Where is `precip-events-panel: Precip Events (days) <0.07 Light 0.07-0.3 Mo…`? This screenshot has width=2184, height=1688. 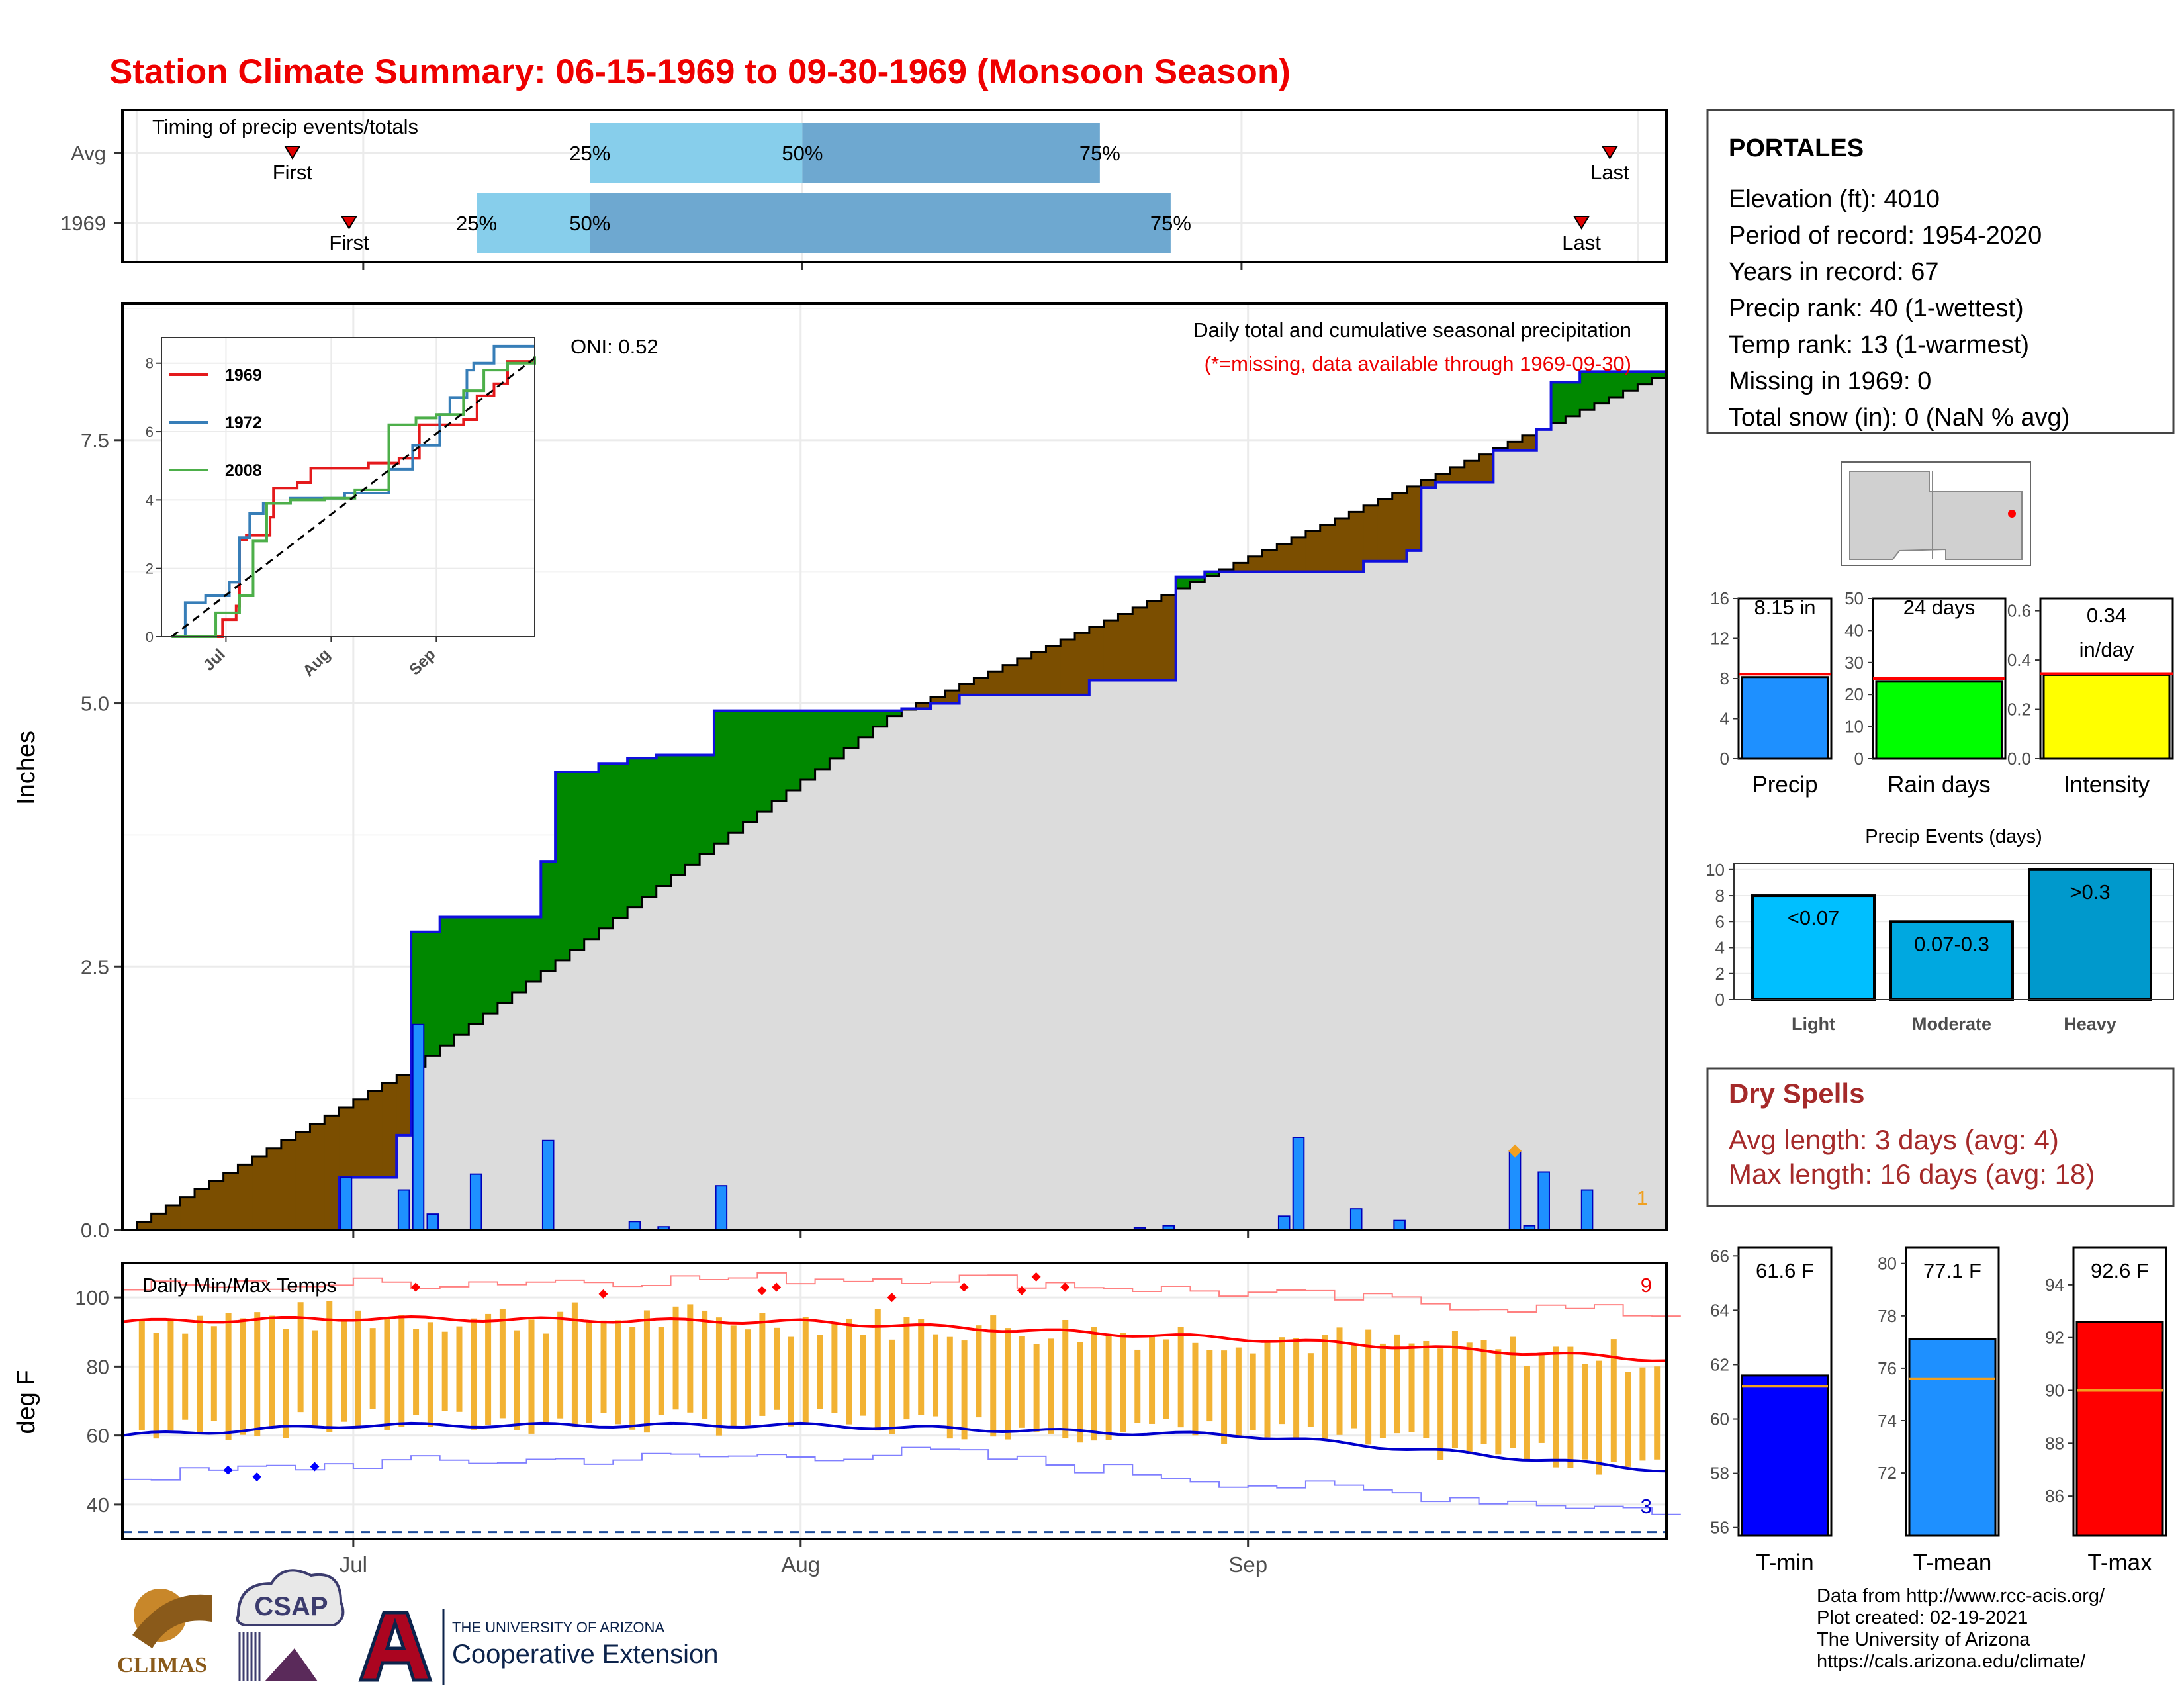 precip-events-panel: Precip Events (days) <0.07 Light 0.07-0.3 Mo… is located at coordinates (1940, 930).